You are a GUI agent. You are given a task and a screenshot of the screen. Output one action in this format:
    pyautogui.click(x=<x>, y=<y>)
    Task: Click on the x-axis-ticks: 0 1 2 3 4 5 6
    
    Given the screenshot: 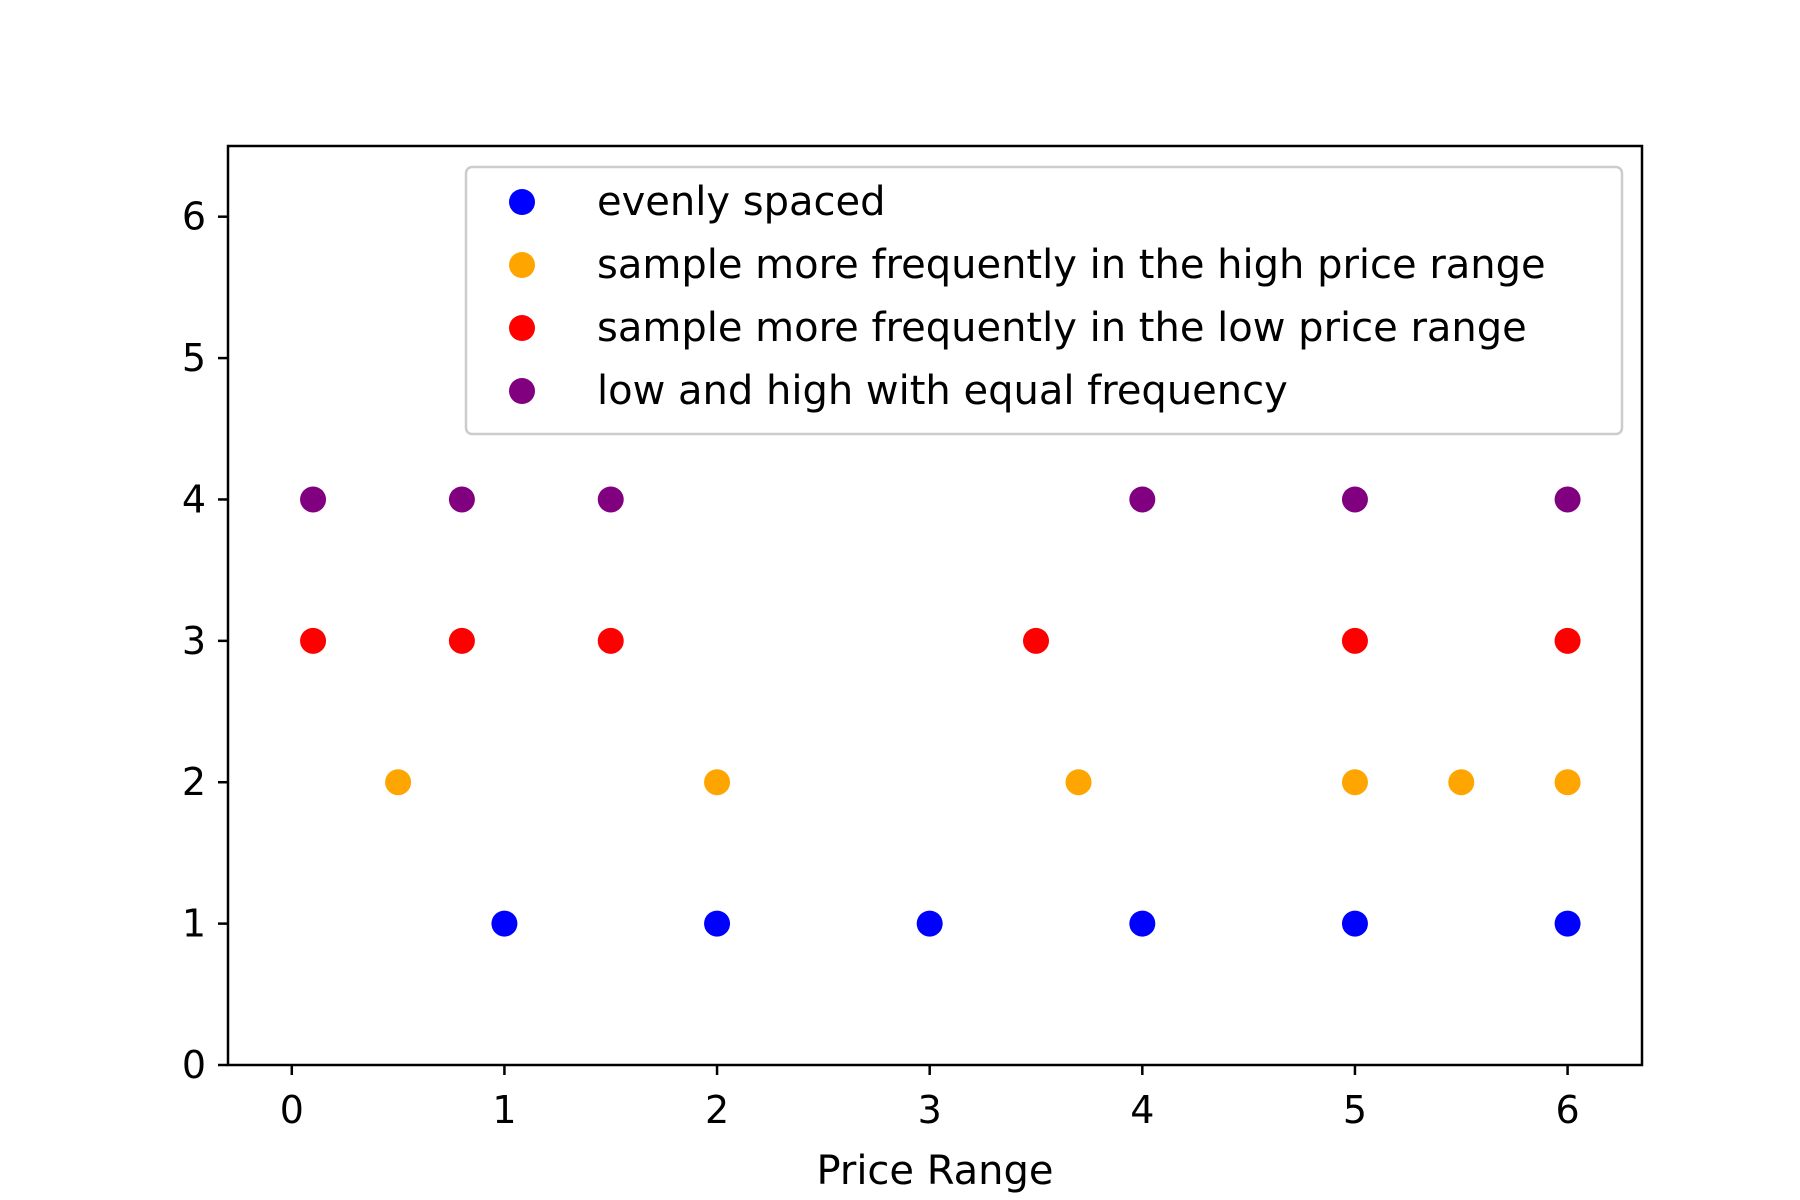 What is the action you would take?
    pyautogui.click(x=930, y=1098)
    